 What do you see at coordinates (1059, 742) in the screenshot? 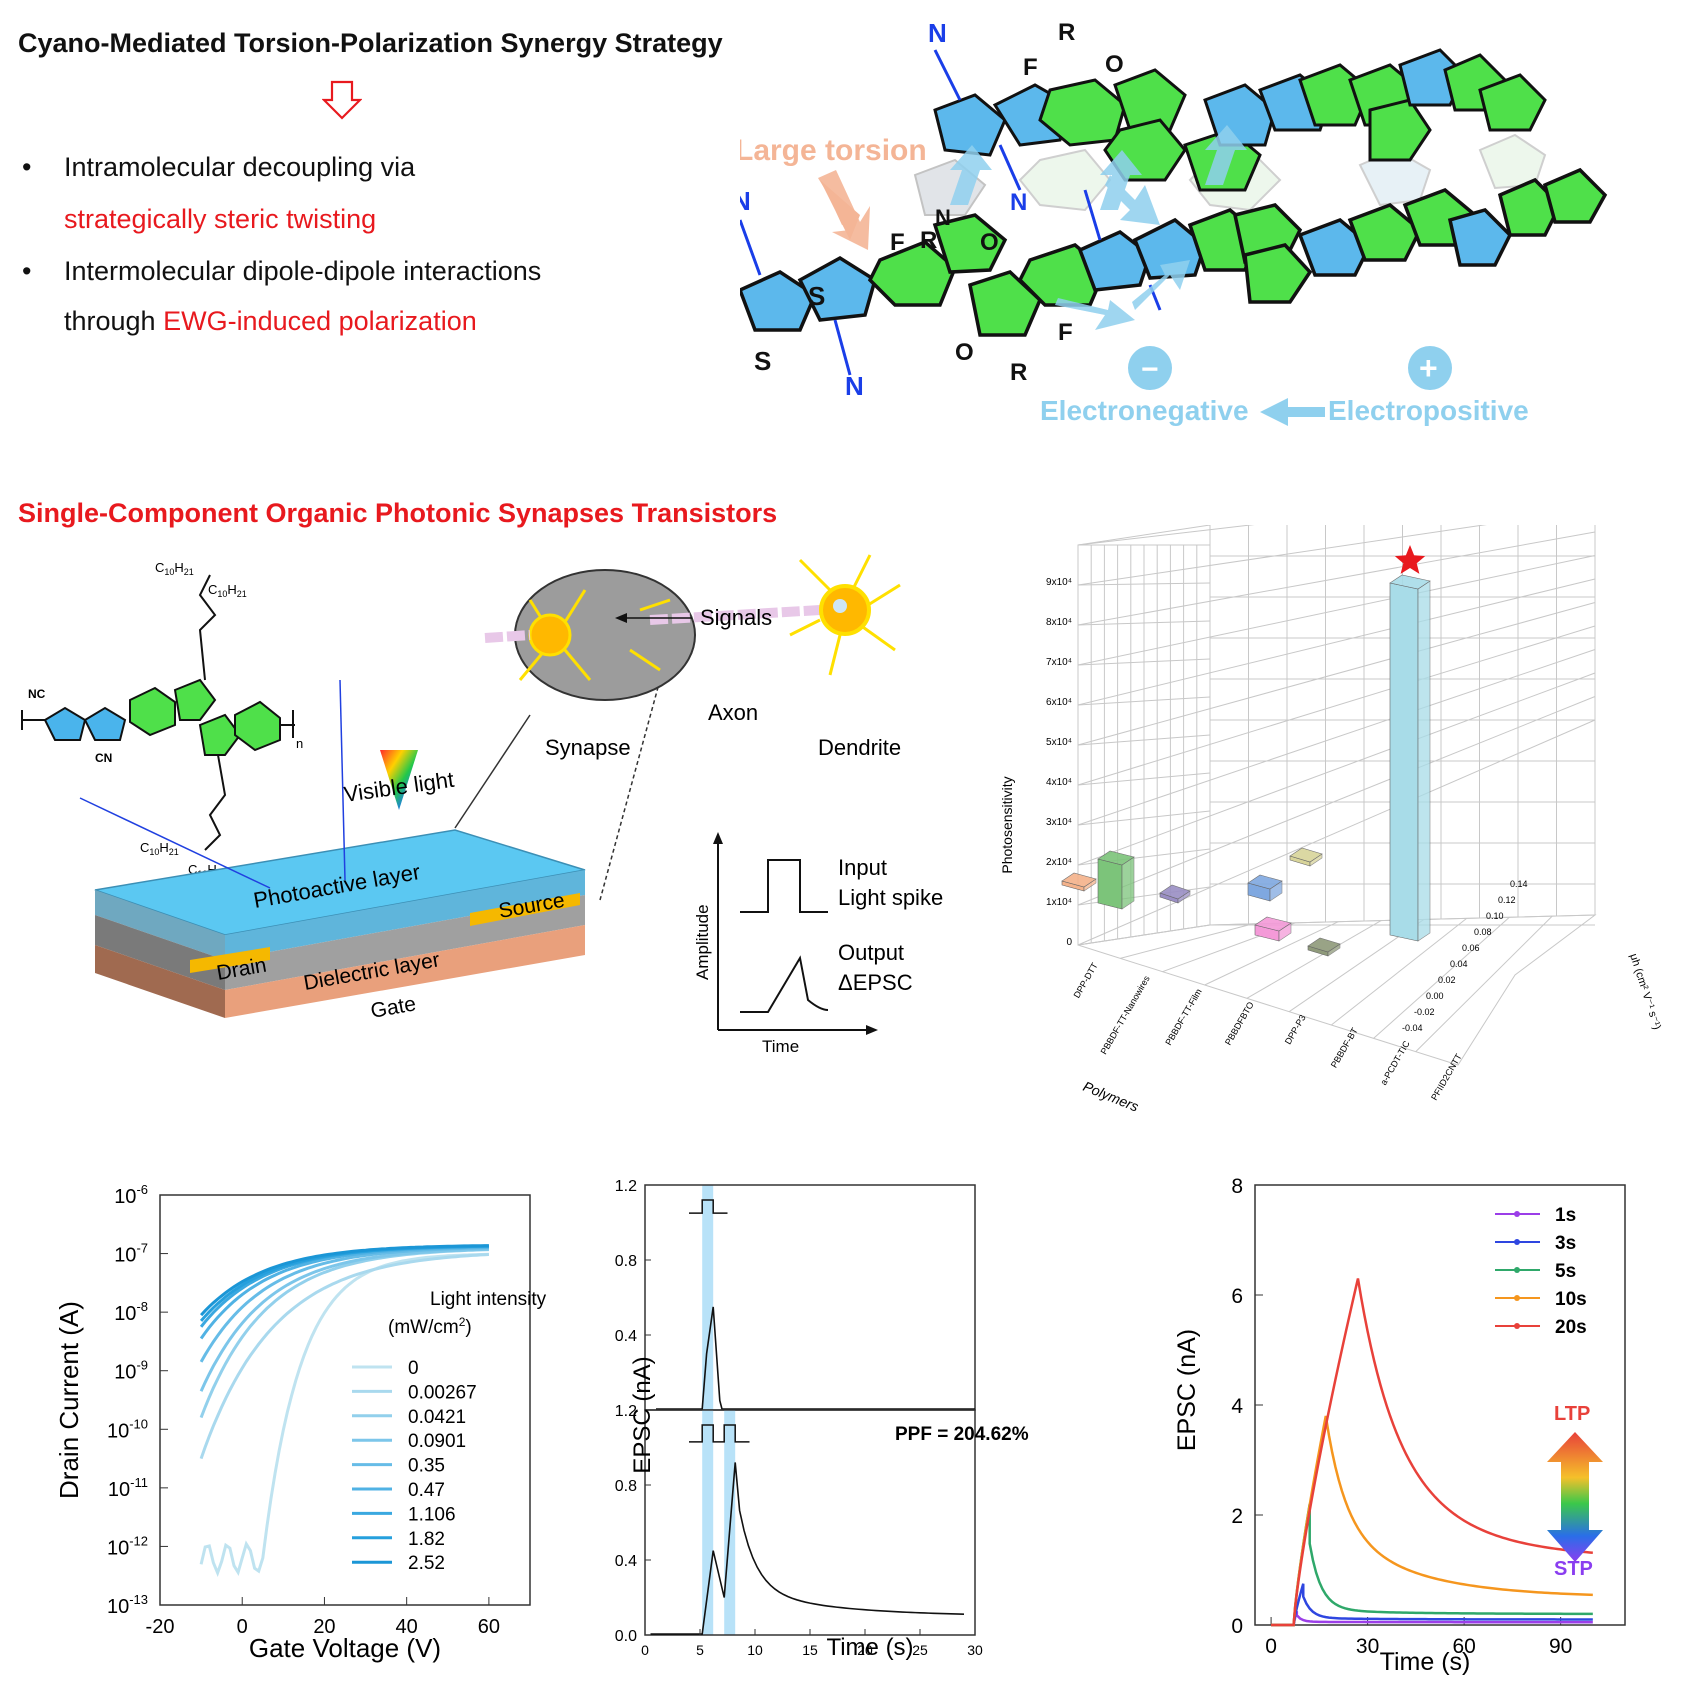
I see `ytick-label: 5x10⁴` at bounding box center [1059, 742].